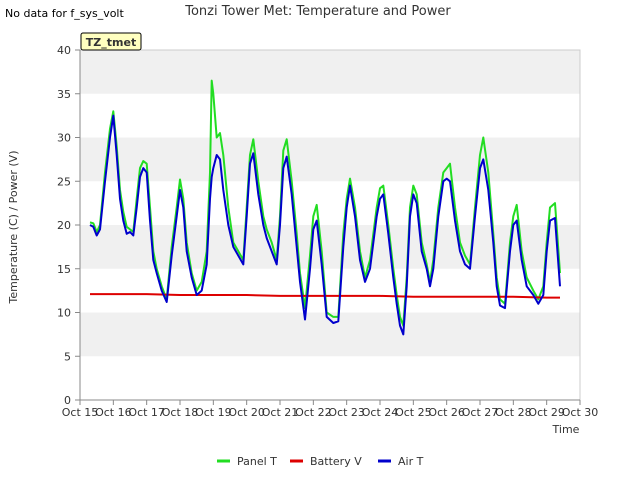 The height and width of the screenshot is (480, 640). I want to click on legend-label: Air T, so click(411, 461).